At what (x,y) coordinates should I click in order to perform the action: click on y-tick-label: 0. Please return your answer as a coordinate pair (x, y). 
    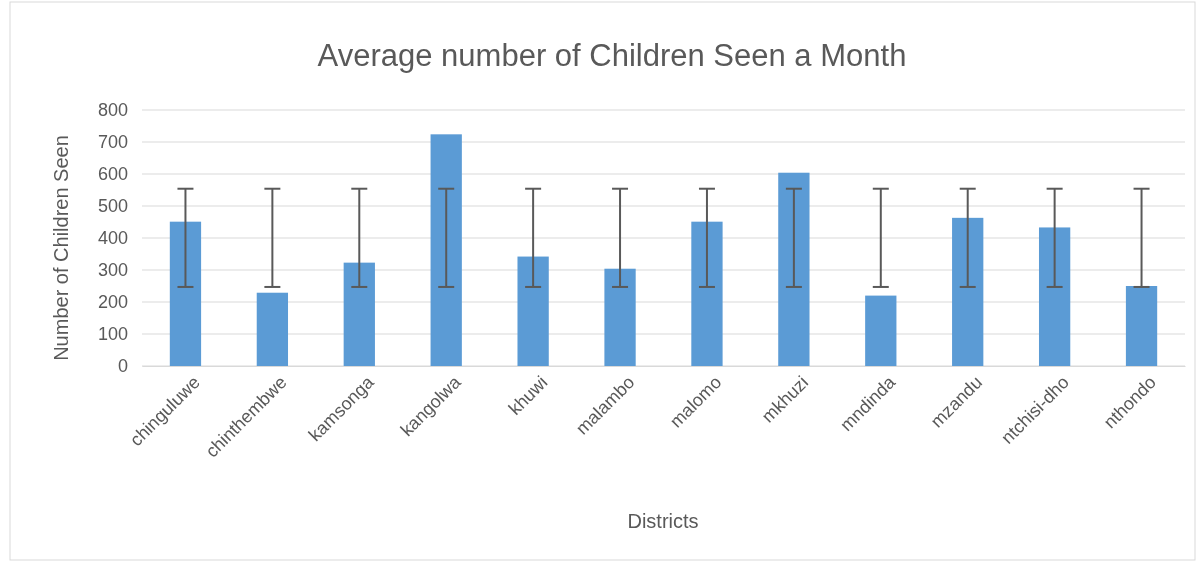
    Looking at the image, I should click on (122, 366).